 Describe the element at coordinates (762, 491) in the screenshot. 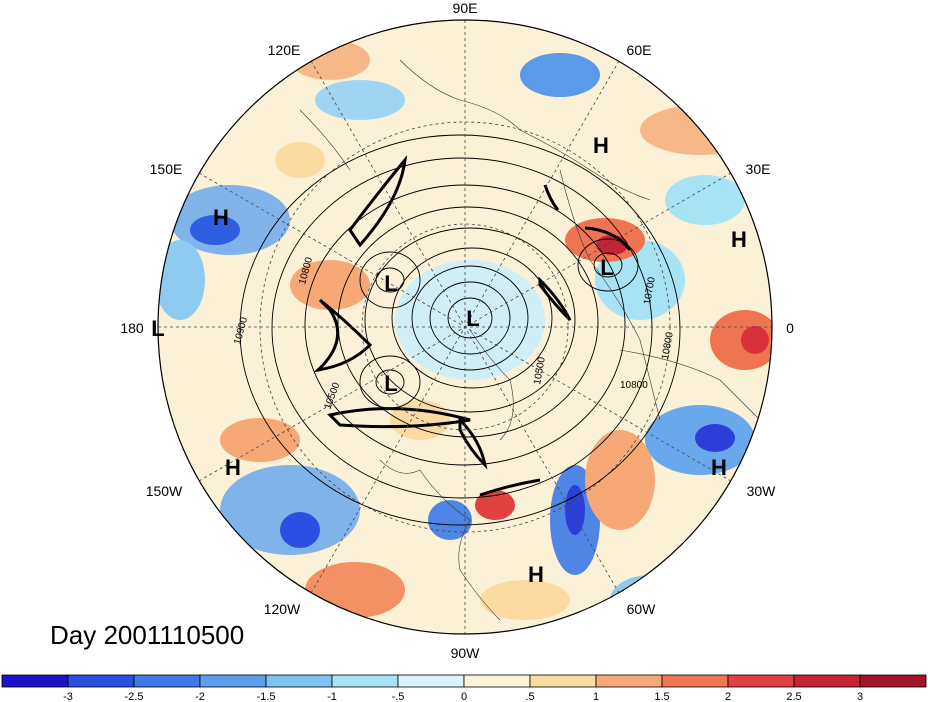

I see `longitude-label: 30W` at that location.